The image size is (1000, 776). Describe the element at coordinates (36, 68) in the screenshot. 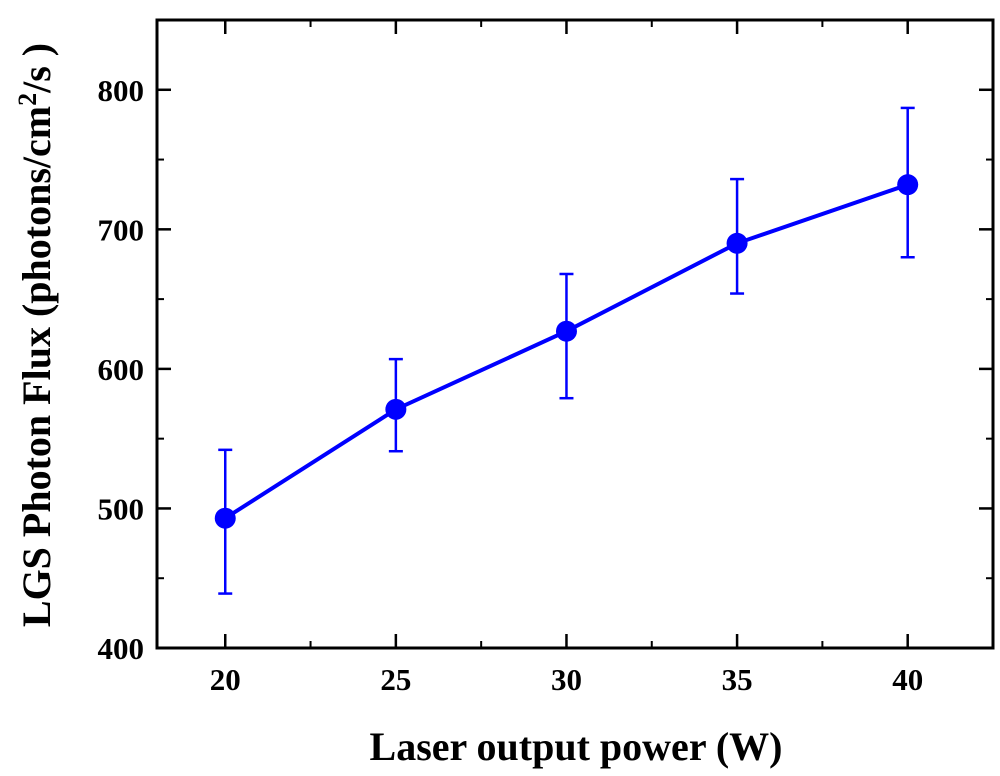

I see `y-axis-title-tail: /s )` at that location.